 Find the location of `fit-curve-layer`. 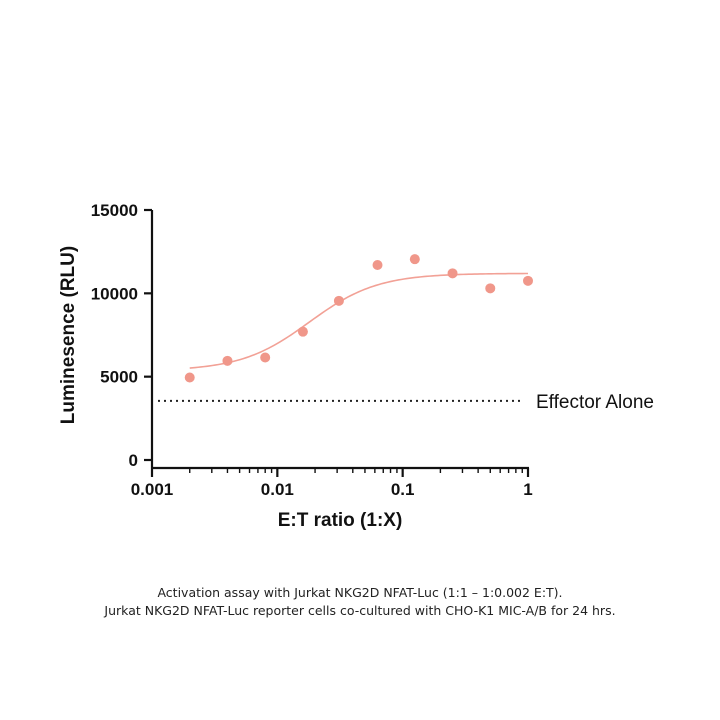

fit-curve-layer is located at coordinates (359, 320).